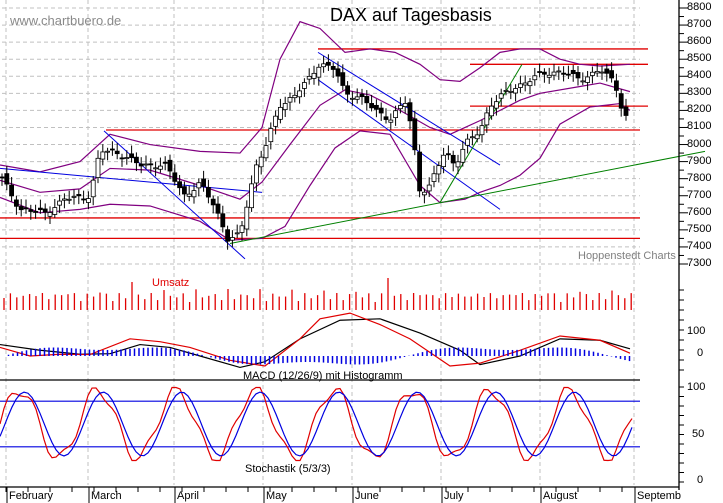 The width and height of the screenshot is (723, 503). Describe the element at coordinates (699, 75) in the screenshot. I see `price-tick: 8400` at that location.